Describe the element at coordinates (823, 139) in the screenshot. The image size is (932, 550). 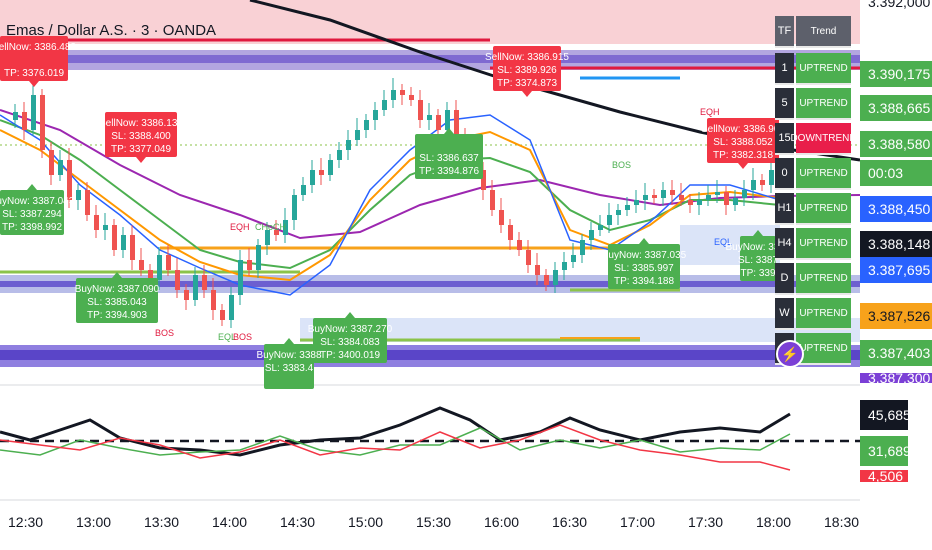
I see `trend-table-trend-cell: DOWNTREND` at that location.